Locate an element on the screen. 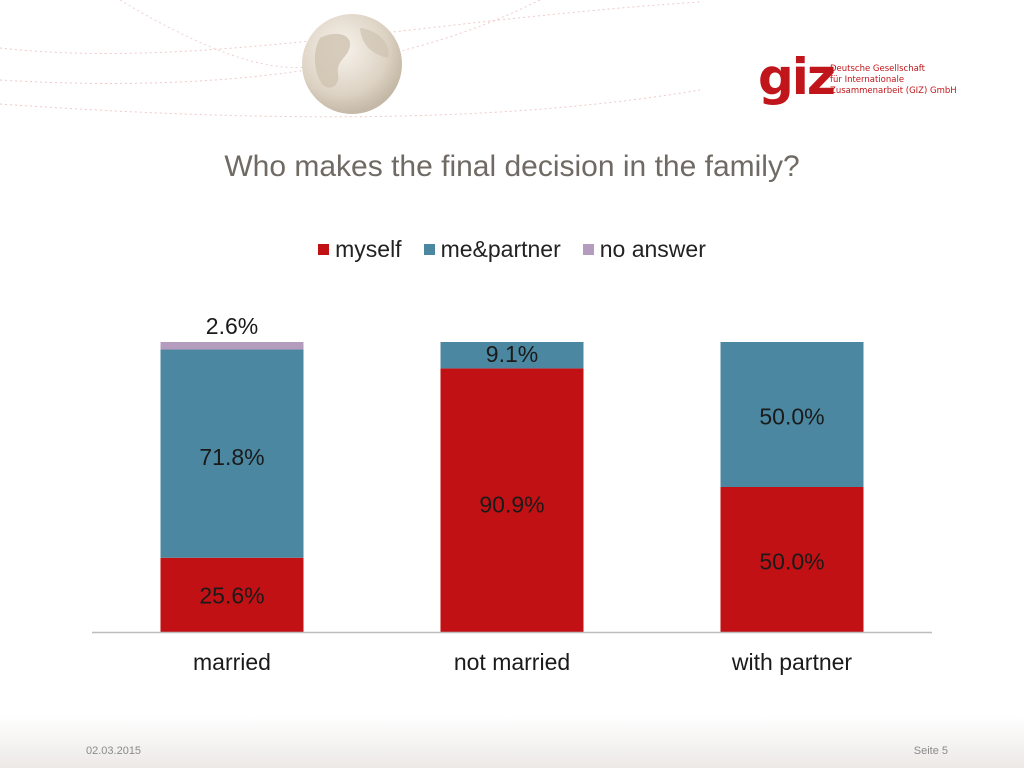 This screenshot has width=1024, height=768. legend-item-2: no answer is located at coordinates (644, 249).